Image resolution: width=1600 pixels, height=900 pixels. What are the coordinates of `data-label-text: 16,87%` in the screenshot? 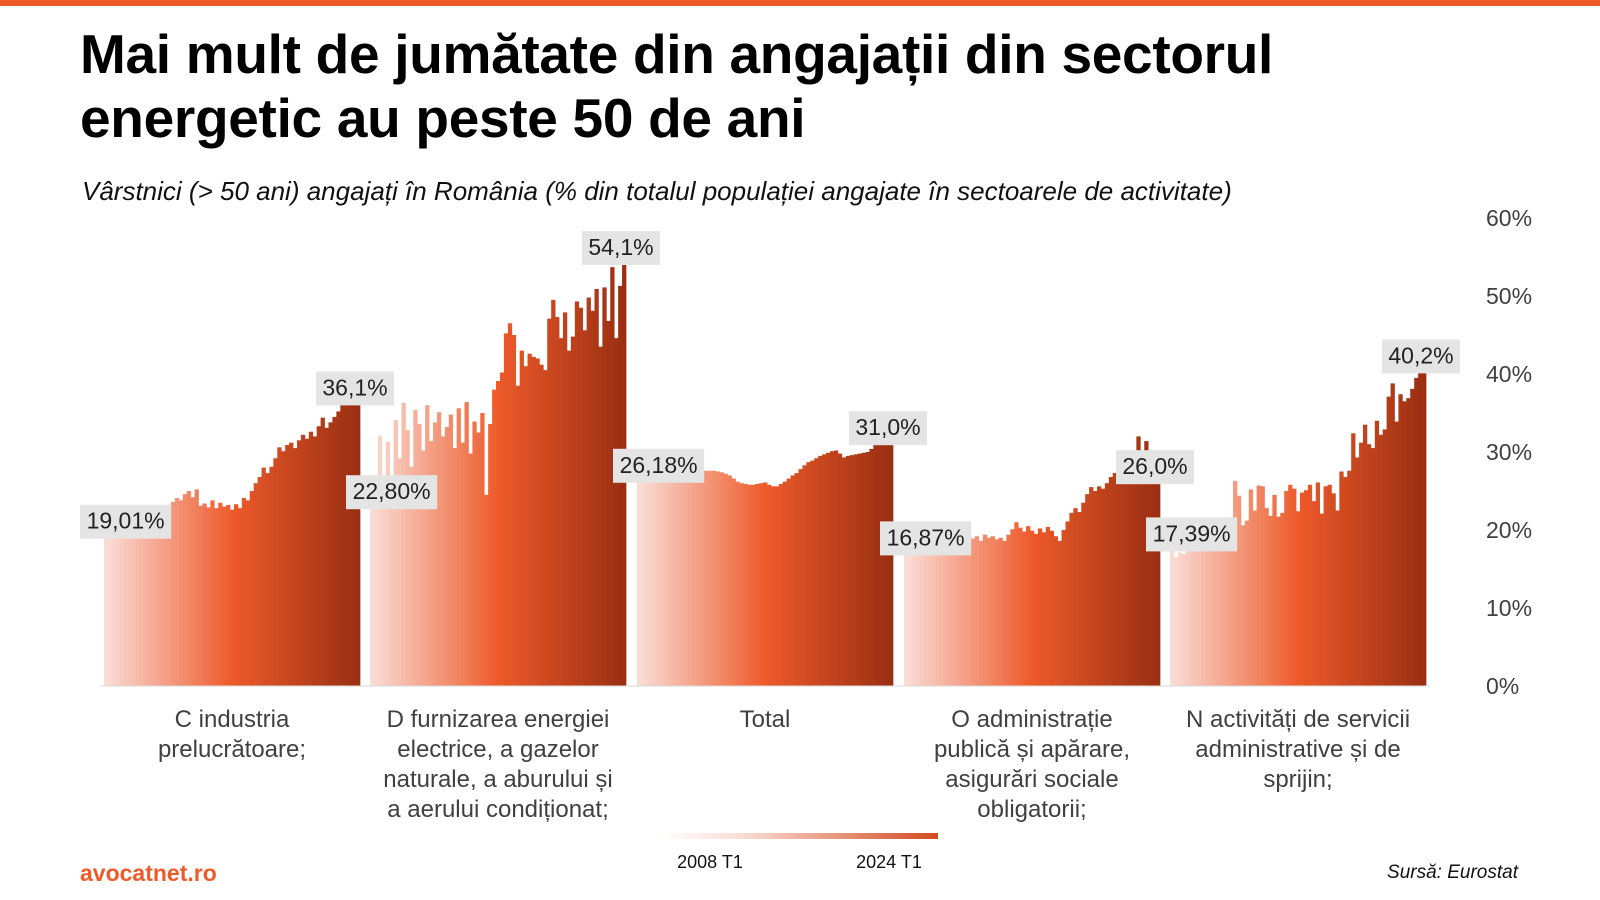 It's located at (926, 537).